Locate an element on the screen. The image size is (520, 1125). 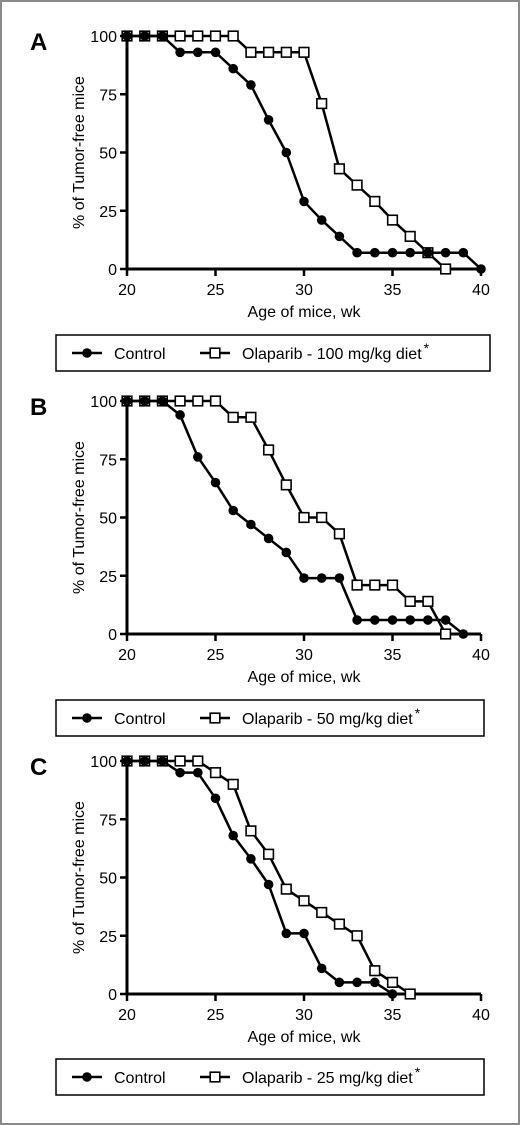
y-tick-label: 25 is located at coordinates (108, 937).